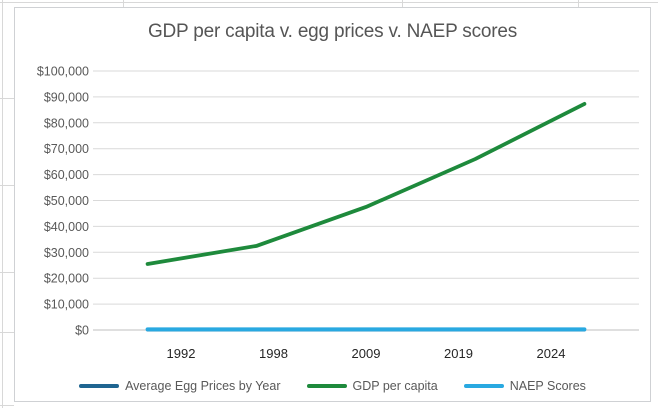 The height and width of the screenshot is (408, 658). Describe the element at coordinates (2, 204) in the screenshot. I see `sheet-gridline-left` at that location.